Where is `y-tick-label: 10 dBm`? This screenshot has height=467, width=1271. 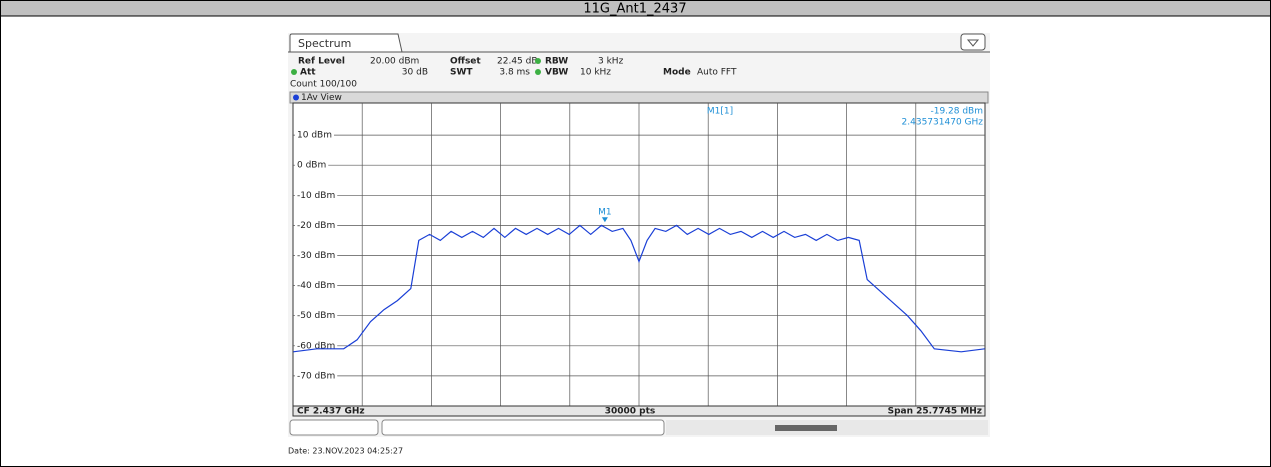 y-tick-label: 10 dBm is located at coordinates (314, 136).